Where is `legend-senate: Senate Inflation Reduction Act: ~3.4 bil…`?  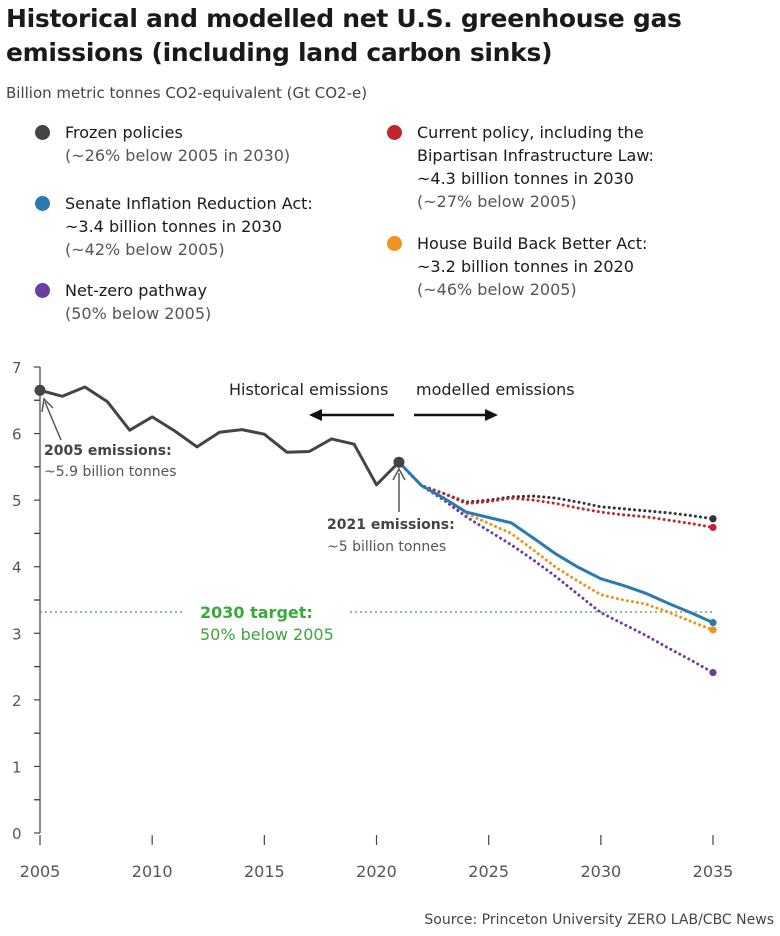 legend-senate: Senate Inflation Reduction Act: ~3.4 bil… is located at coordinates (174, 226).